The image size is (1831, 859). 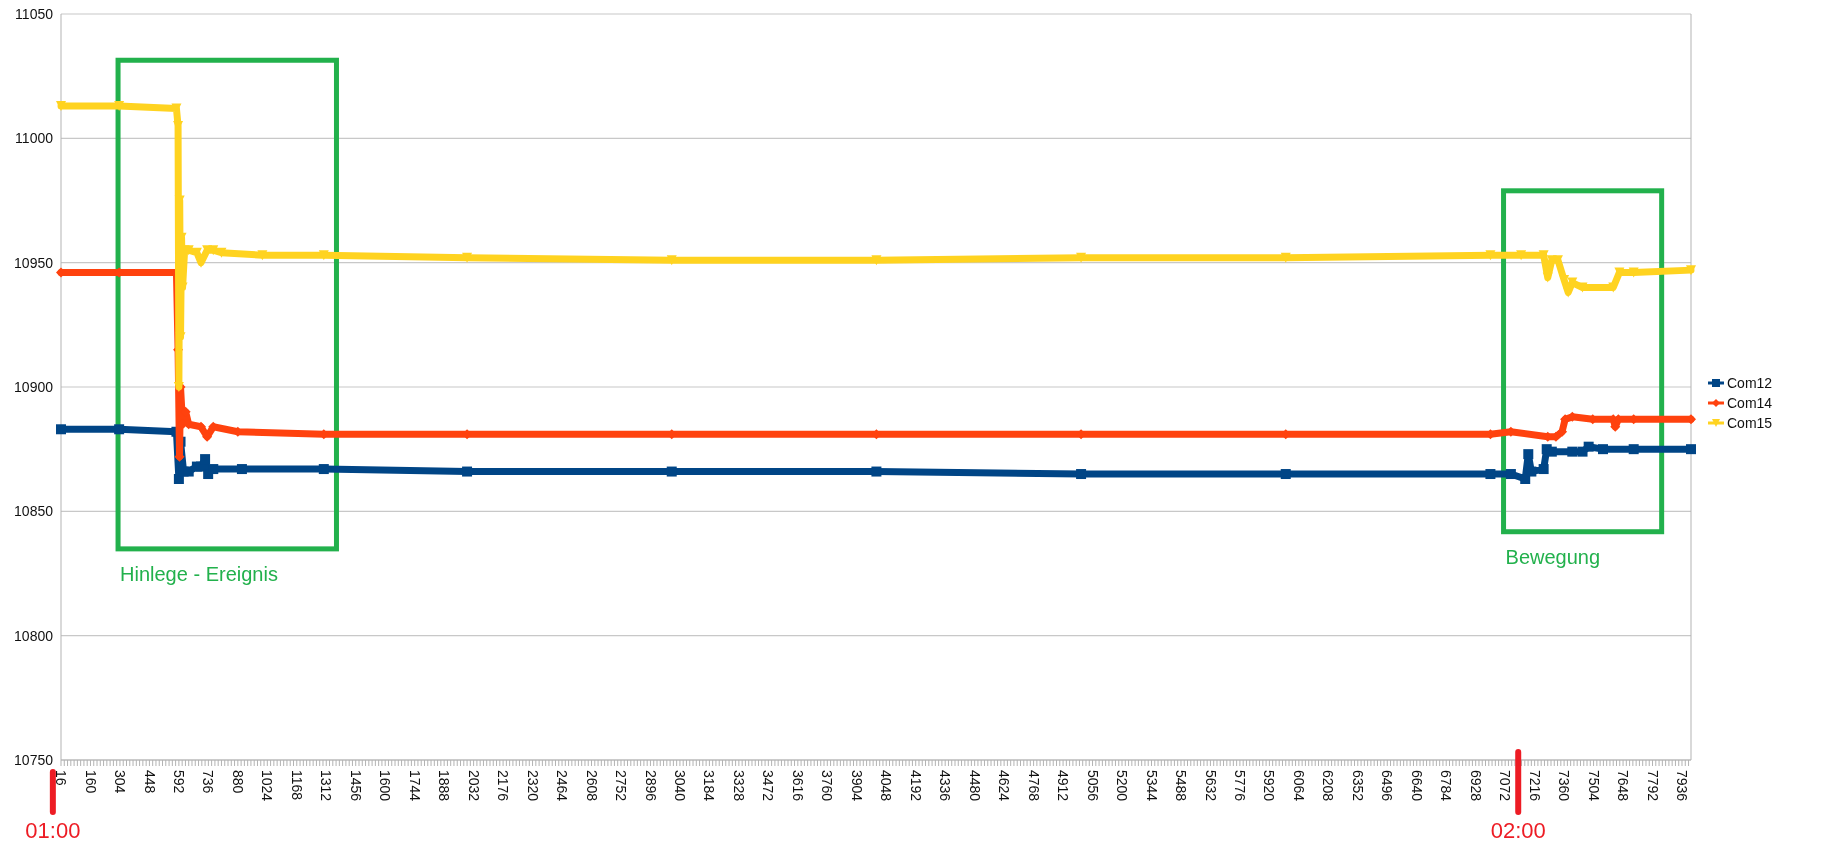 I want to click on x-tick-label: 2464, so click(x=562, y=786).